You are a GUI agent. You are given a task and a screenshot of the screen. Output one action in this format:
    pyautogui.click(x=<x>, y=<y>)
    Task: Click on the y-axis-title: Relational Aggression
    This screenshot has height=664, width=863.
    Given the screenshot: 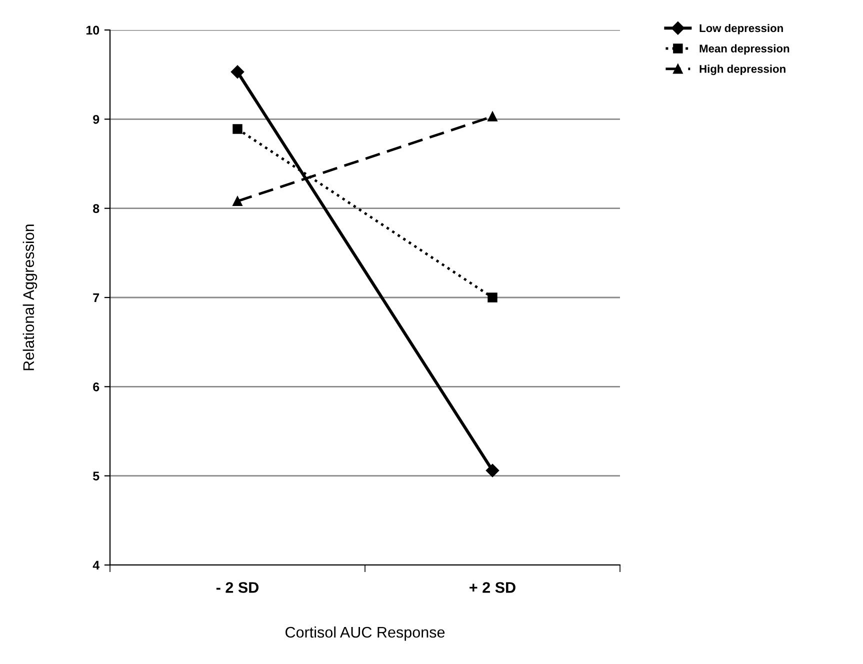 What is the action you would take?
    pyautogui.click(x=30, y=297)
    